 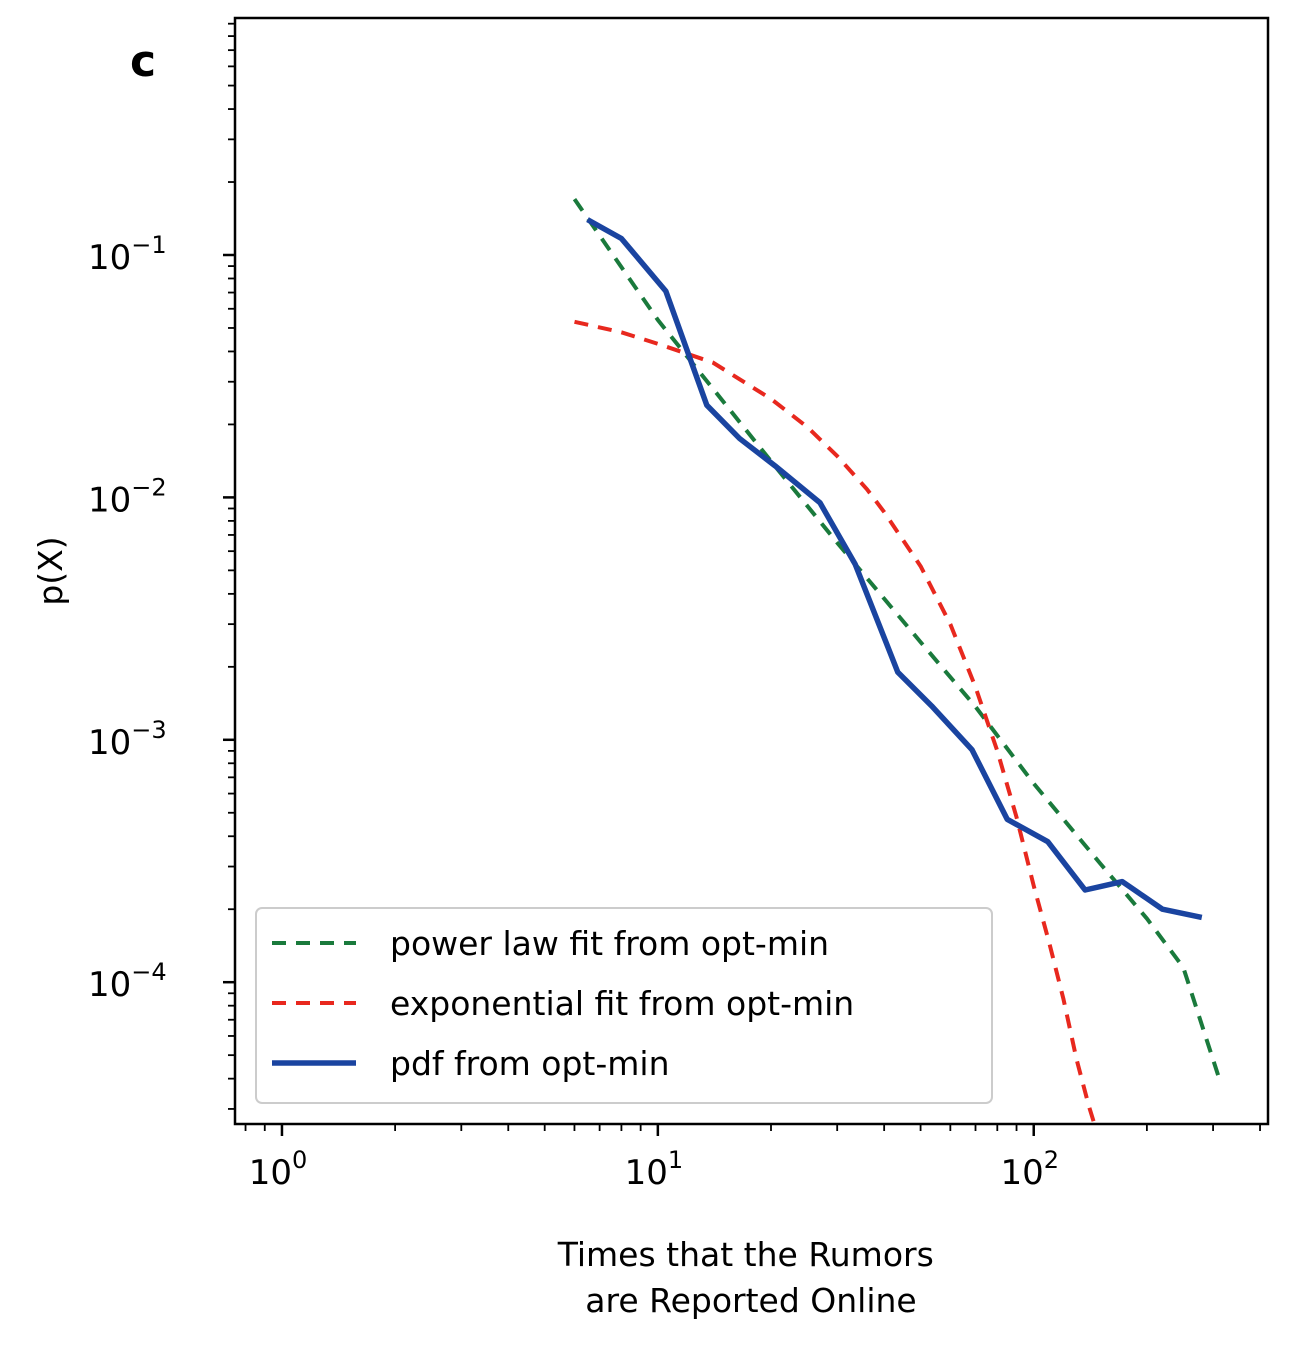 I want to click on y-tick-label: 10⁻², so click(x=127, y=496).